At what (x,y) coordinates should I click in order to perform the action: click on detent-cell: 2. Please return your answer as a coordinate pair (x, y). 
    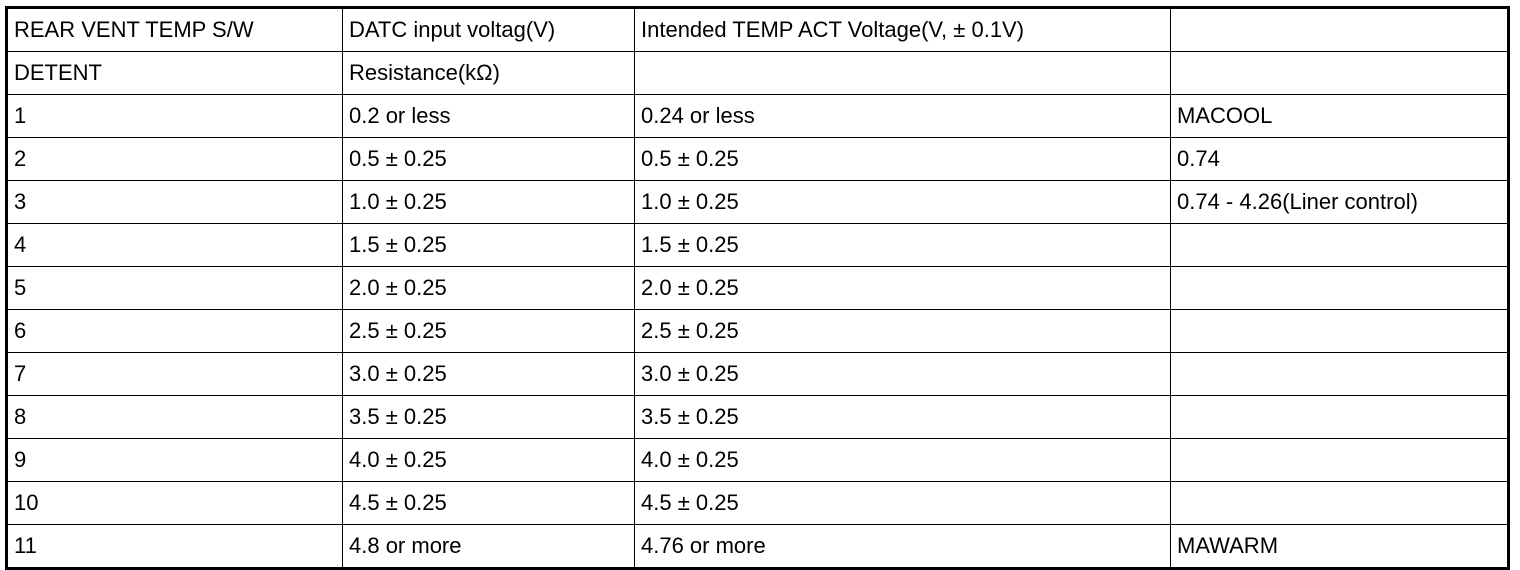
    Looking at the image, I should click on (174, 159).